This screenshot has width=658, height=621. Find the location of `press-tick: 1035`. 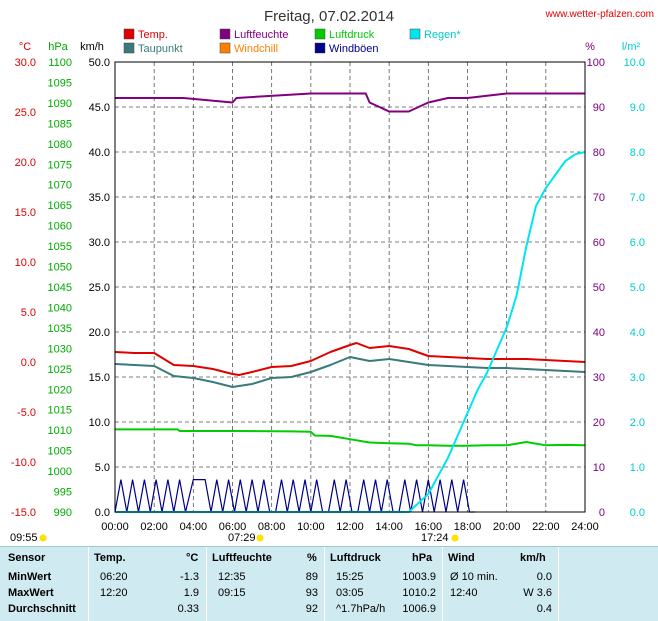

press-tick: 1035 is located at coordinates (60, 329).